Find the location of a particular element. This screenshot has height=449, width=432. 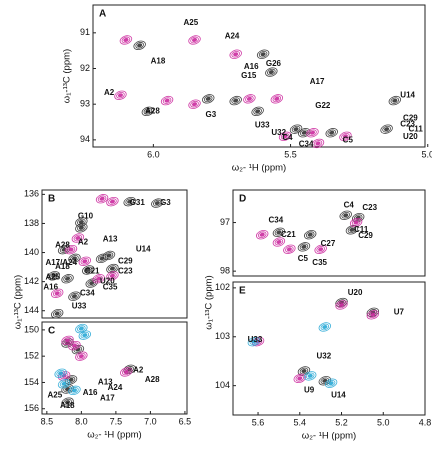

y-tick-label: 97 is located at coordinates (225, 222).